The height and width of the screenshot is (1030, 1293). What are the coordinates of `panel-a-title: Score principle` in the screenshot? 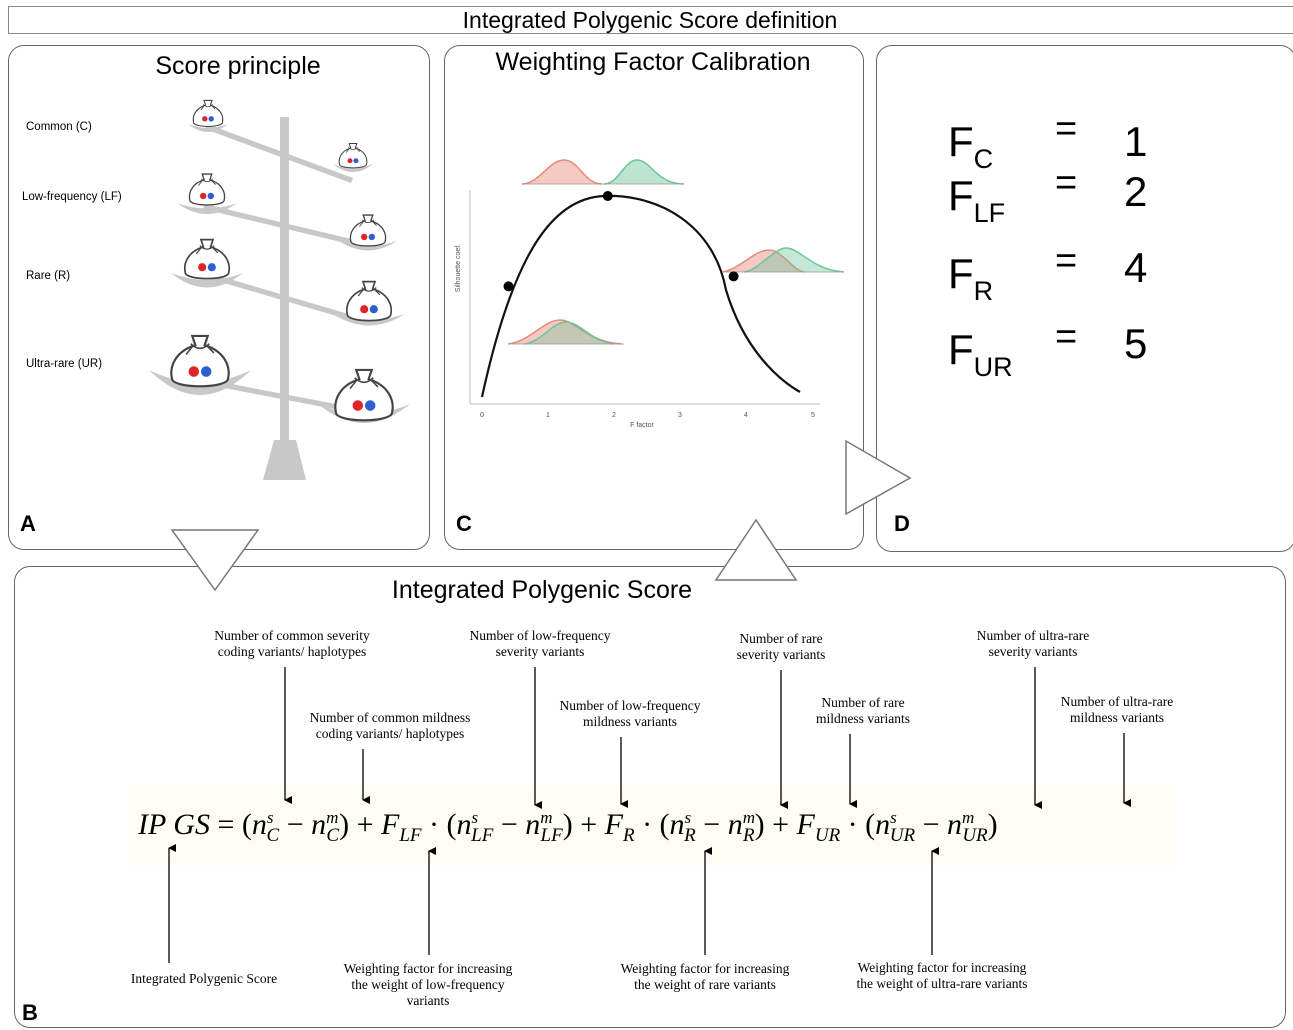 It's located at (238, 66).